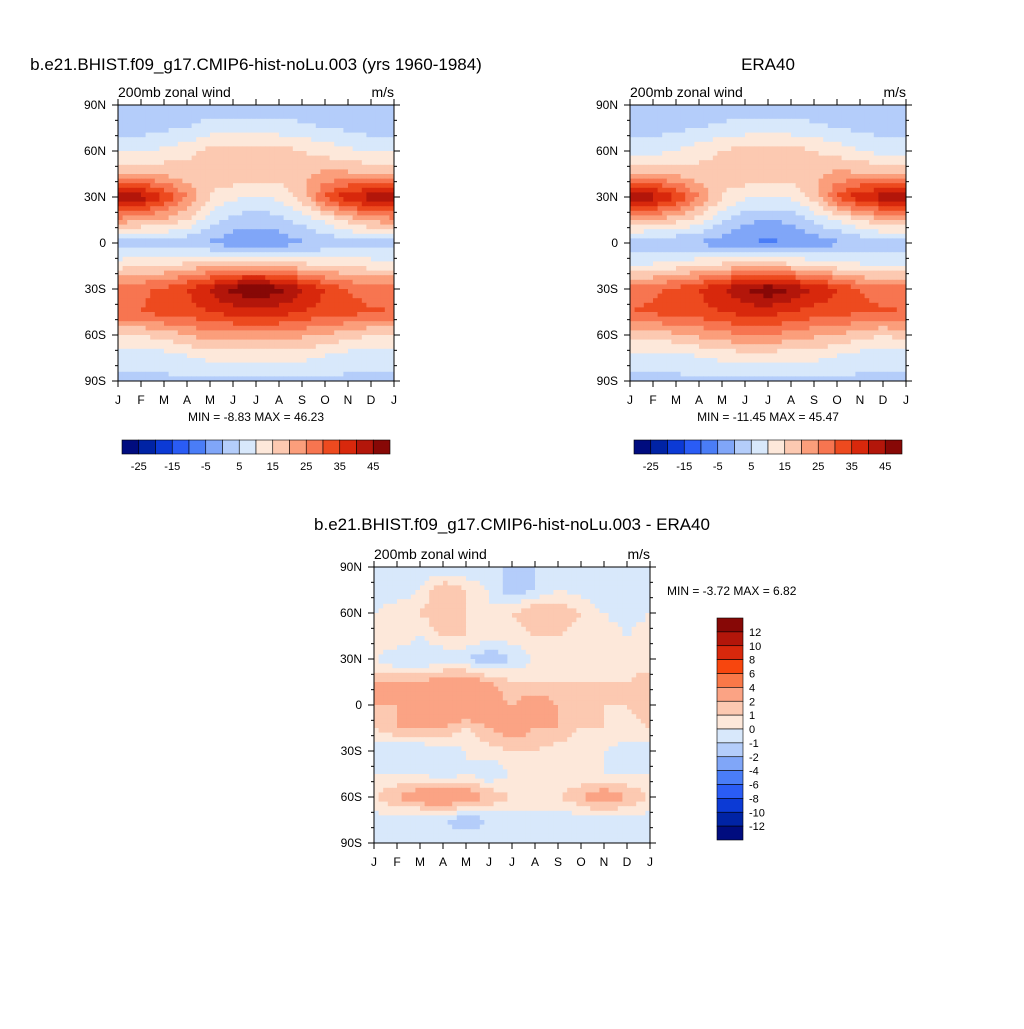 This screenshot has height=1029, width=1024. I want to click on x-tick-label: M, so click(210, 400).